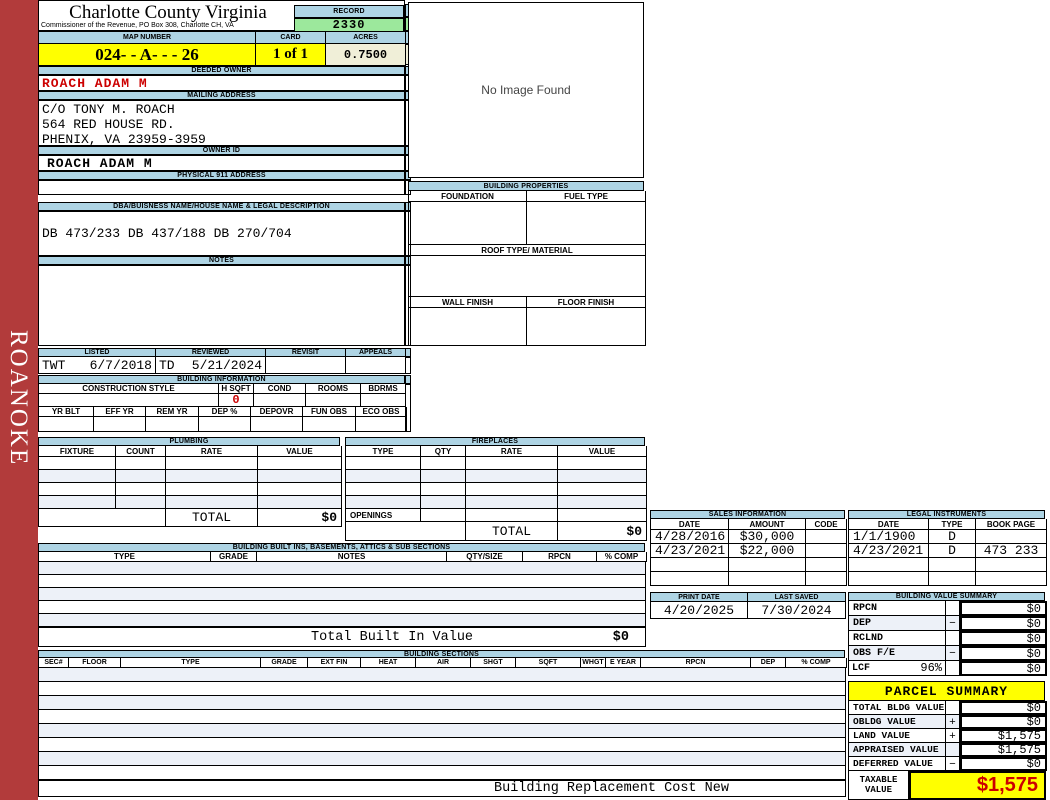  What do you see at coordinates (306, 365) in the screenshot?
I see `revisit-value` at bounding box center [306, 365].